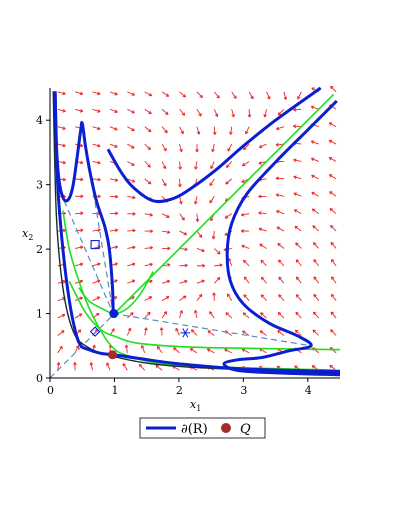  What do you see at coordinates (179, 390) in the screenshot?
I see `x-tick-label: 2` at bounding box center [179, 390].